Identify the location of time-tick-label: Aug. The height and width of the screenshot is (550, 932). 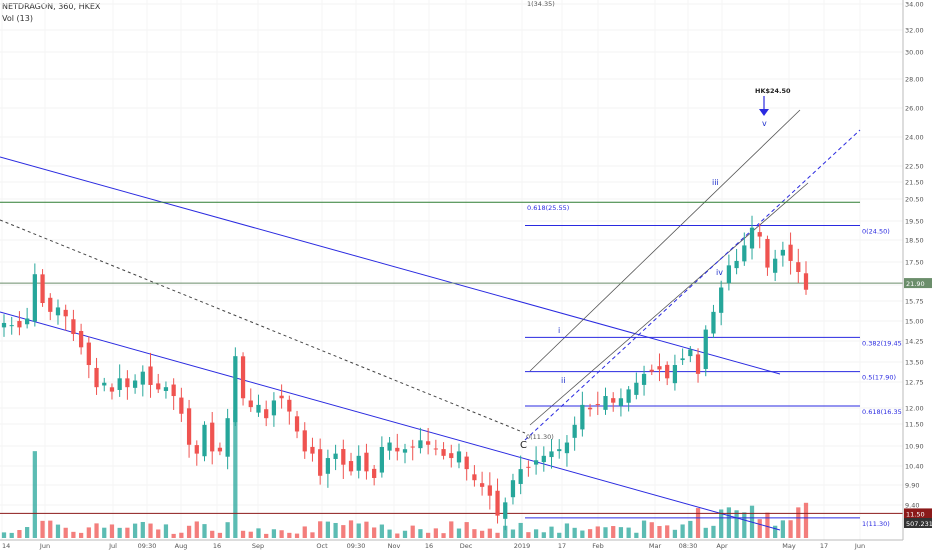
(181, 546).